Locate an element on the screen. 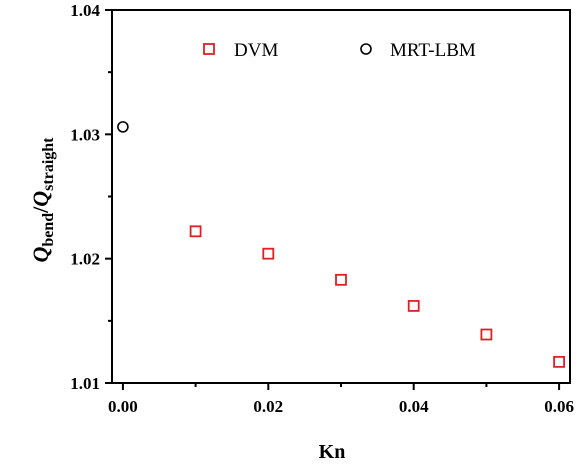  y-axis-title-q2: Q is located at coordinates (40, 199).